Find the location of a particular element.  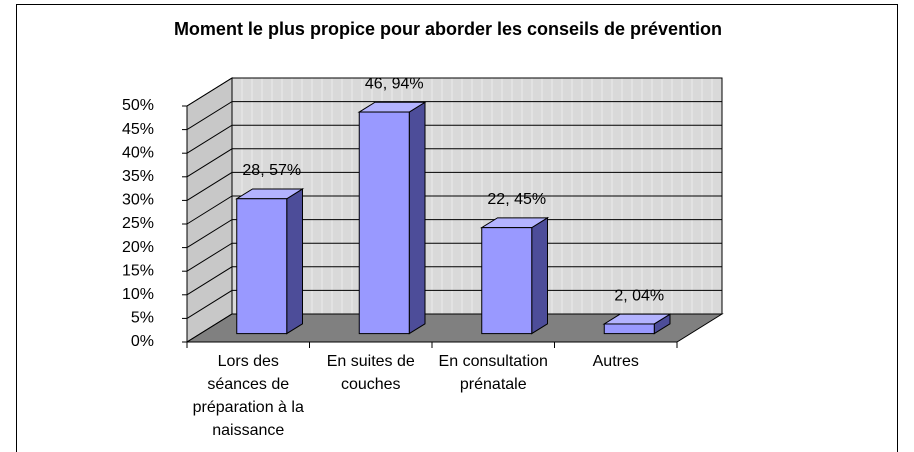

value-label: 2, 04% is located at coordinates (639, 295).